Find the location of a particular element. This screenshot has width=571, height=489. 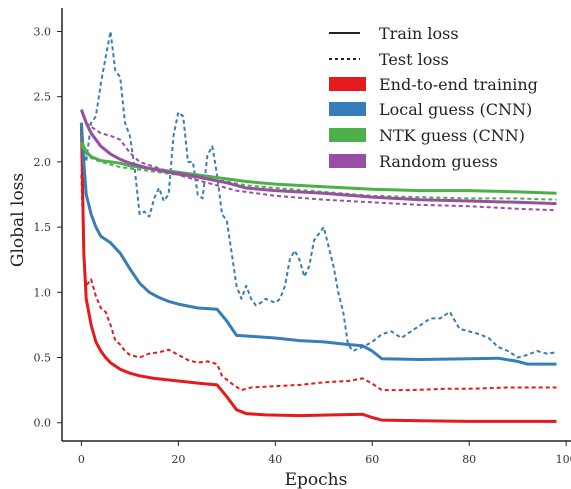

y-ticks: 0.0 0.5 1.0 1.5 2.0 2.5 3.0 is located at coordinates (48, 227).